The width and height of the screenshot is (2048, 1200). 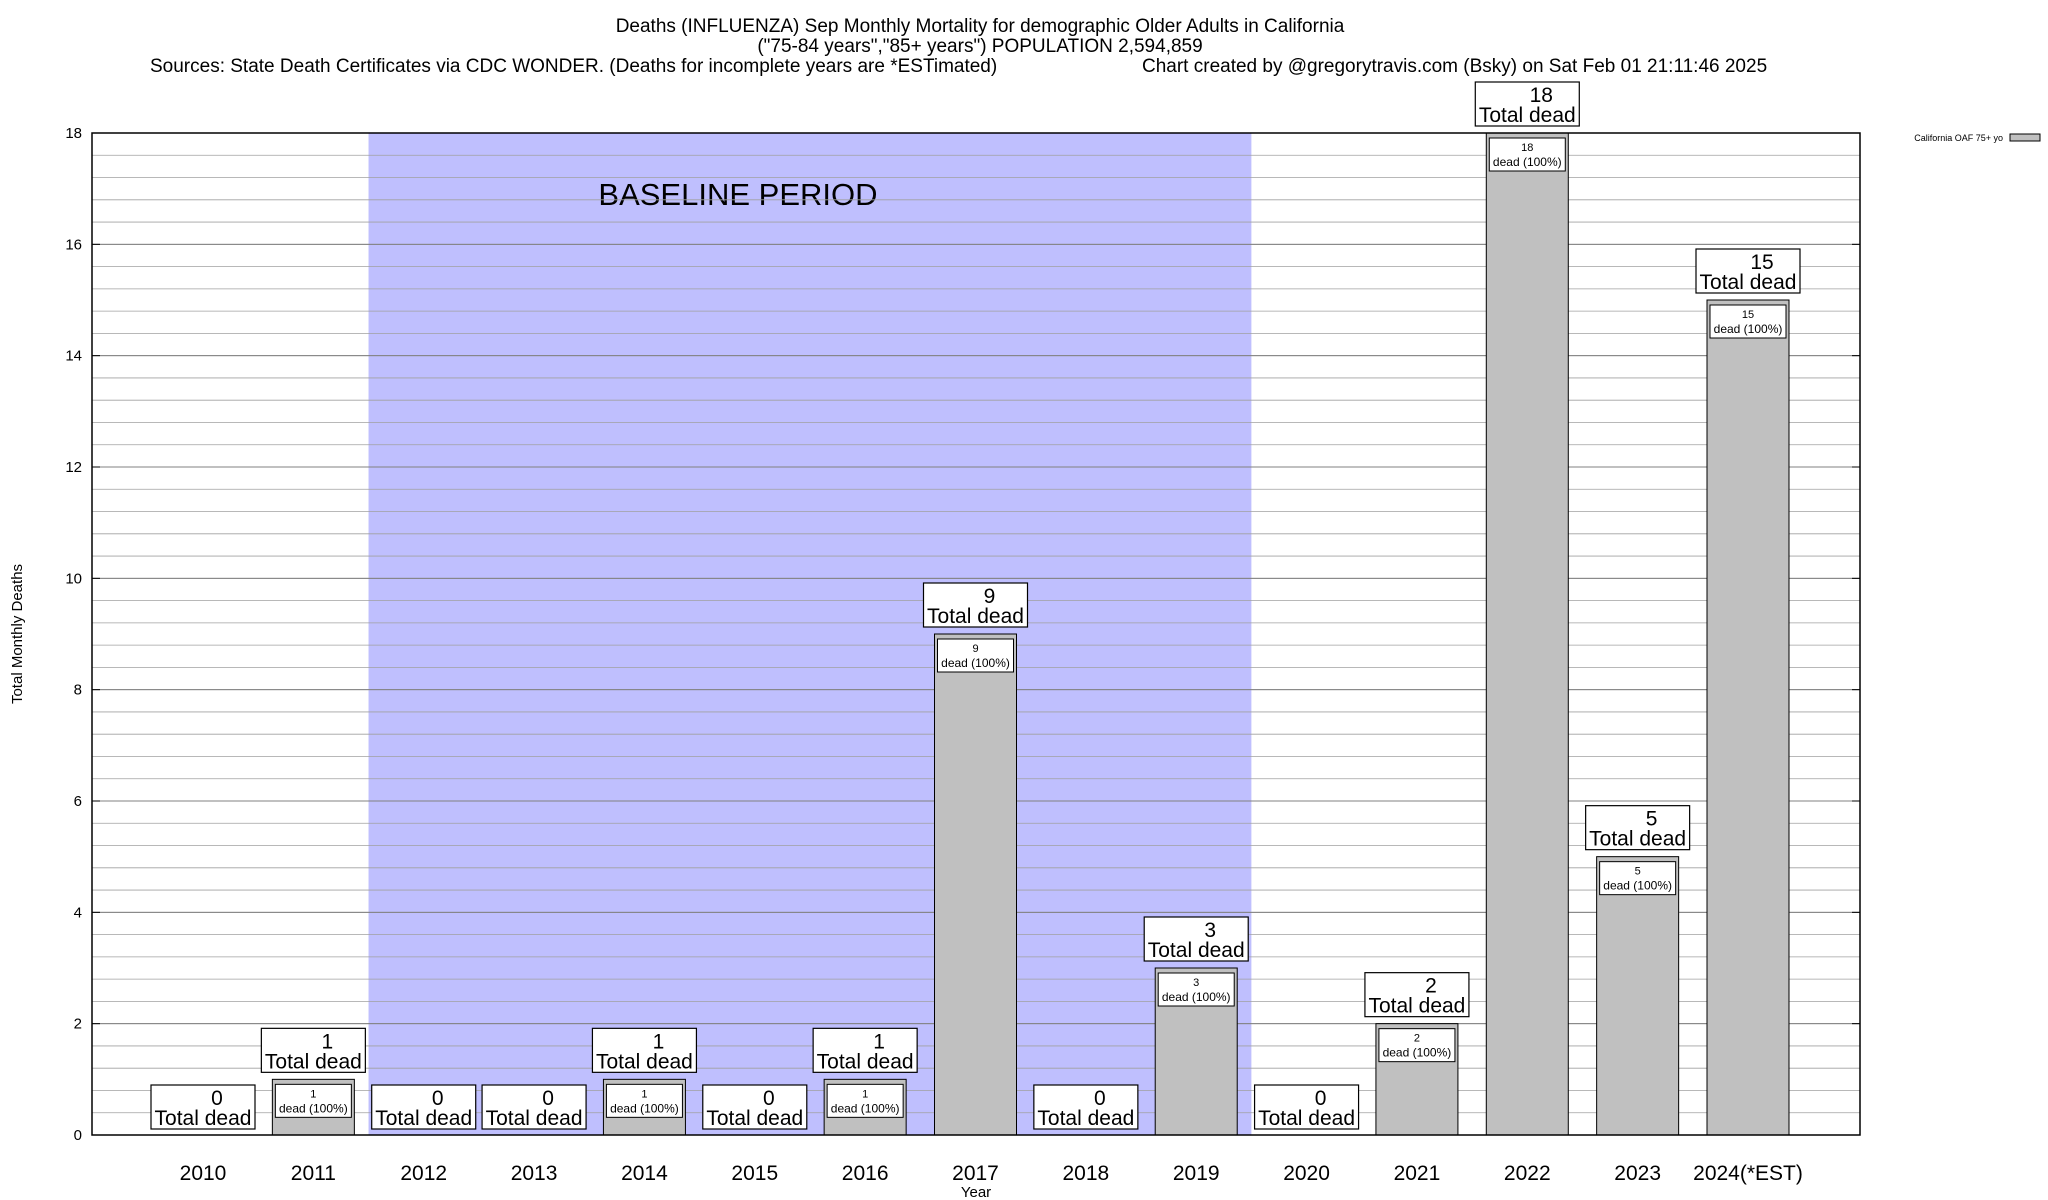 I want to click on y-tick-label: 10, so click(x=73, y=578).